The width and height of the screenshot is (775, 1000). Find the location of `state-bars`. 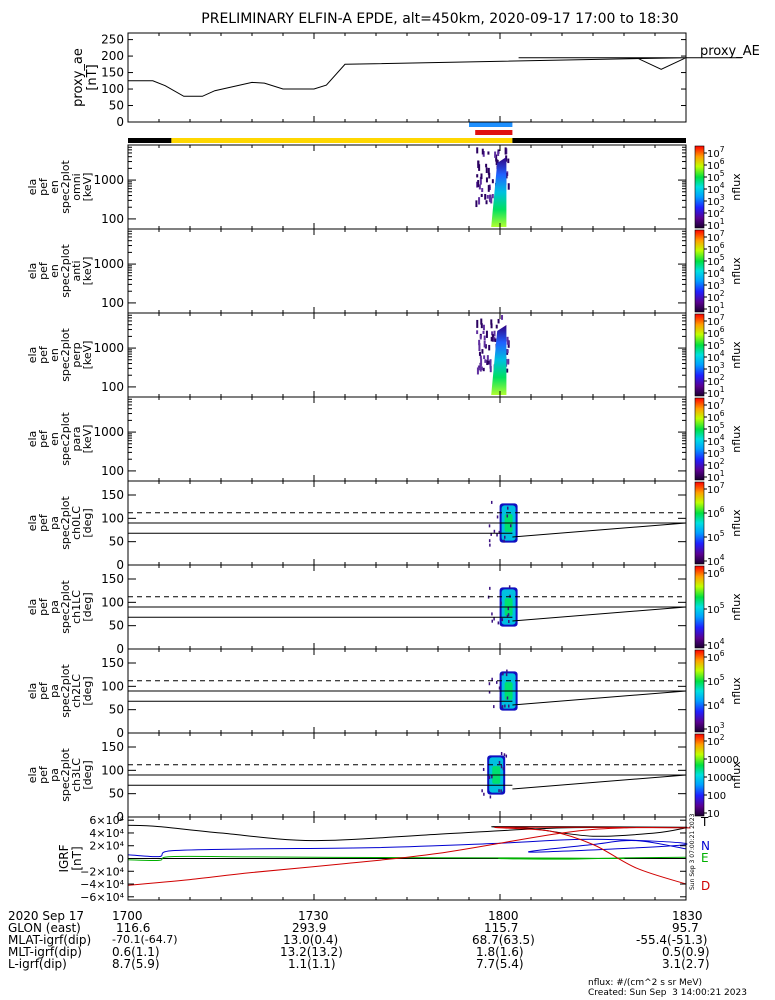

state-bars is located at coordinates (407, 132).